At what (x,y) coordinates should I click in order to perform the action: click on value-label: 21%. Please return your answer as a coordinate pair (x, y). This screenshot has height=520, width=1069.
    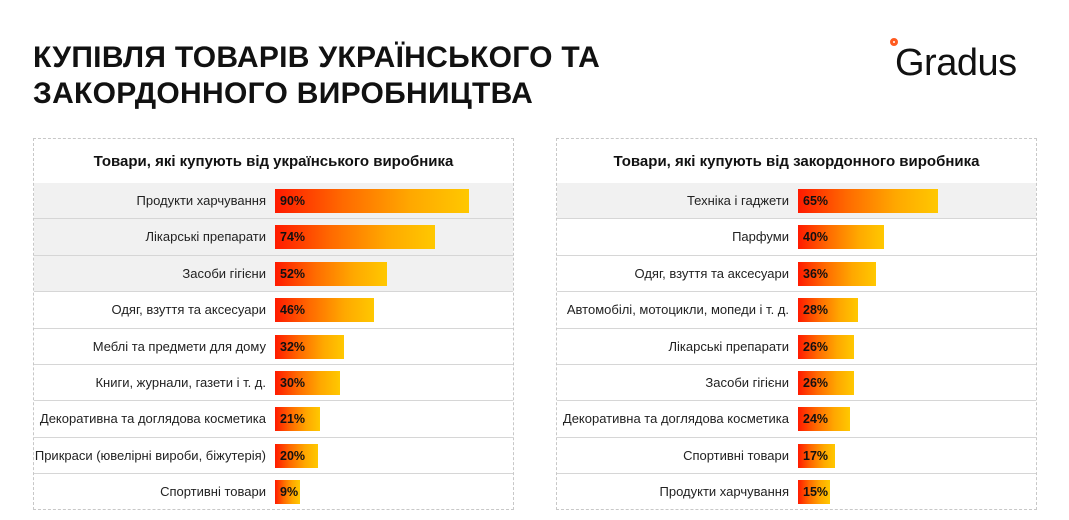
    Looking at the image, I should click on (293, 419).